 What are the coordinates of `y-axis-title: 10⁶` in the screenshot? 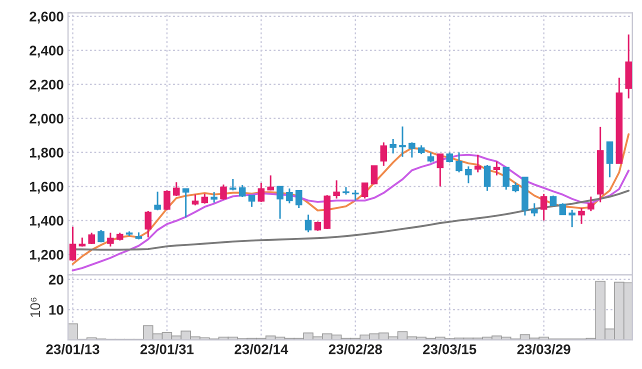 It's located at (35, 307).